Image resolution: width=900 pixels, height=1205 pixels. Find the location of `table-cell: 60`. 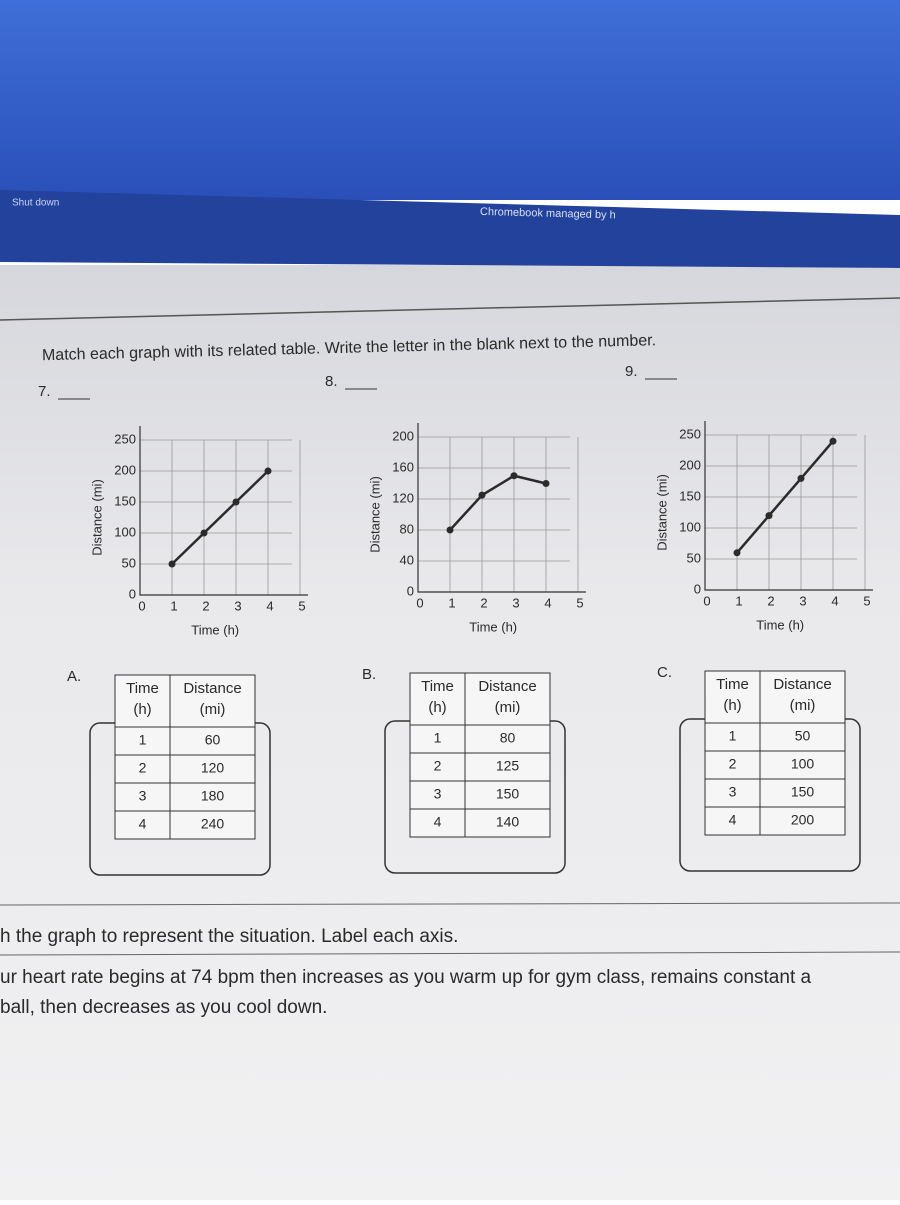

table-cell: 60 is located at coordinates (213, 740).